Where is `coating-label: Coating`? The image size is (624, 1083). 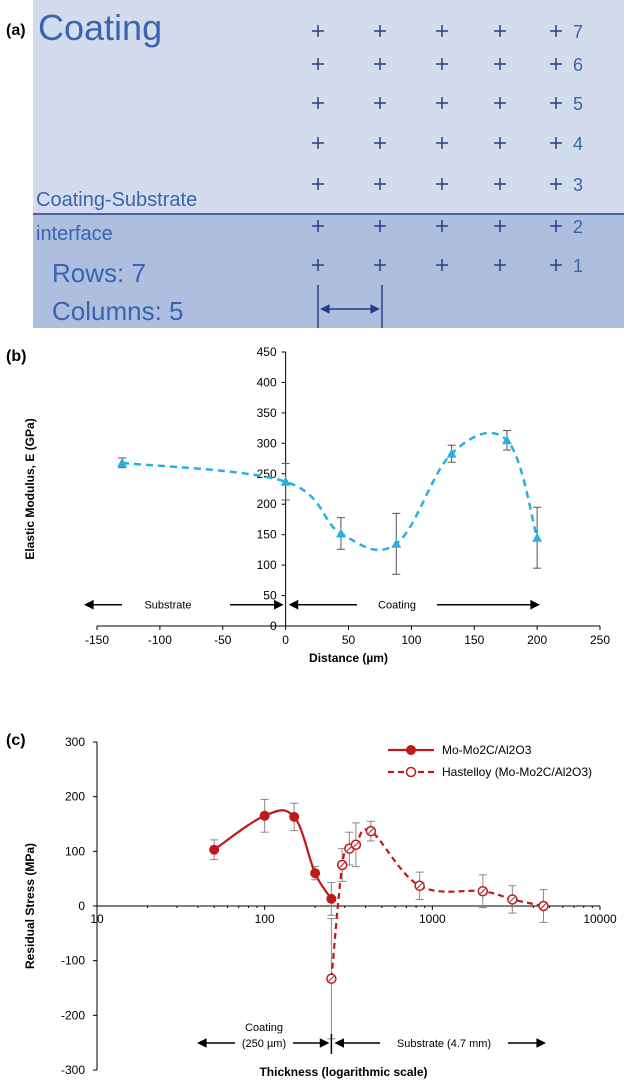
coating-label: Coating is located at coordinates (100, 27).